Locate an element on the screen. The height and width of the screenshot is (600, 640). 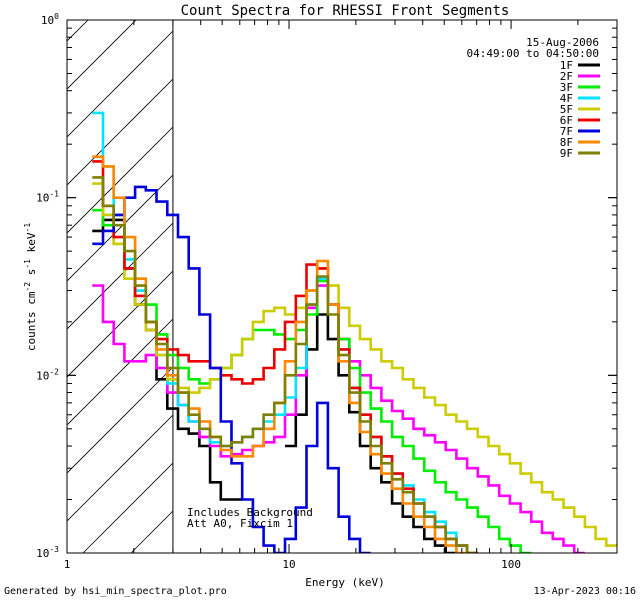
y-tick-label: 10⁻¹ is located at coordinates (47, 197).